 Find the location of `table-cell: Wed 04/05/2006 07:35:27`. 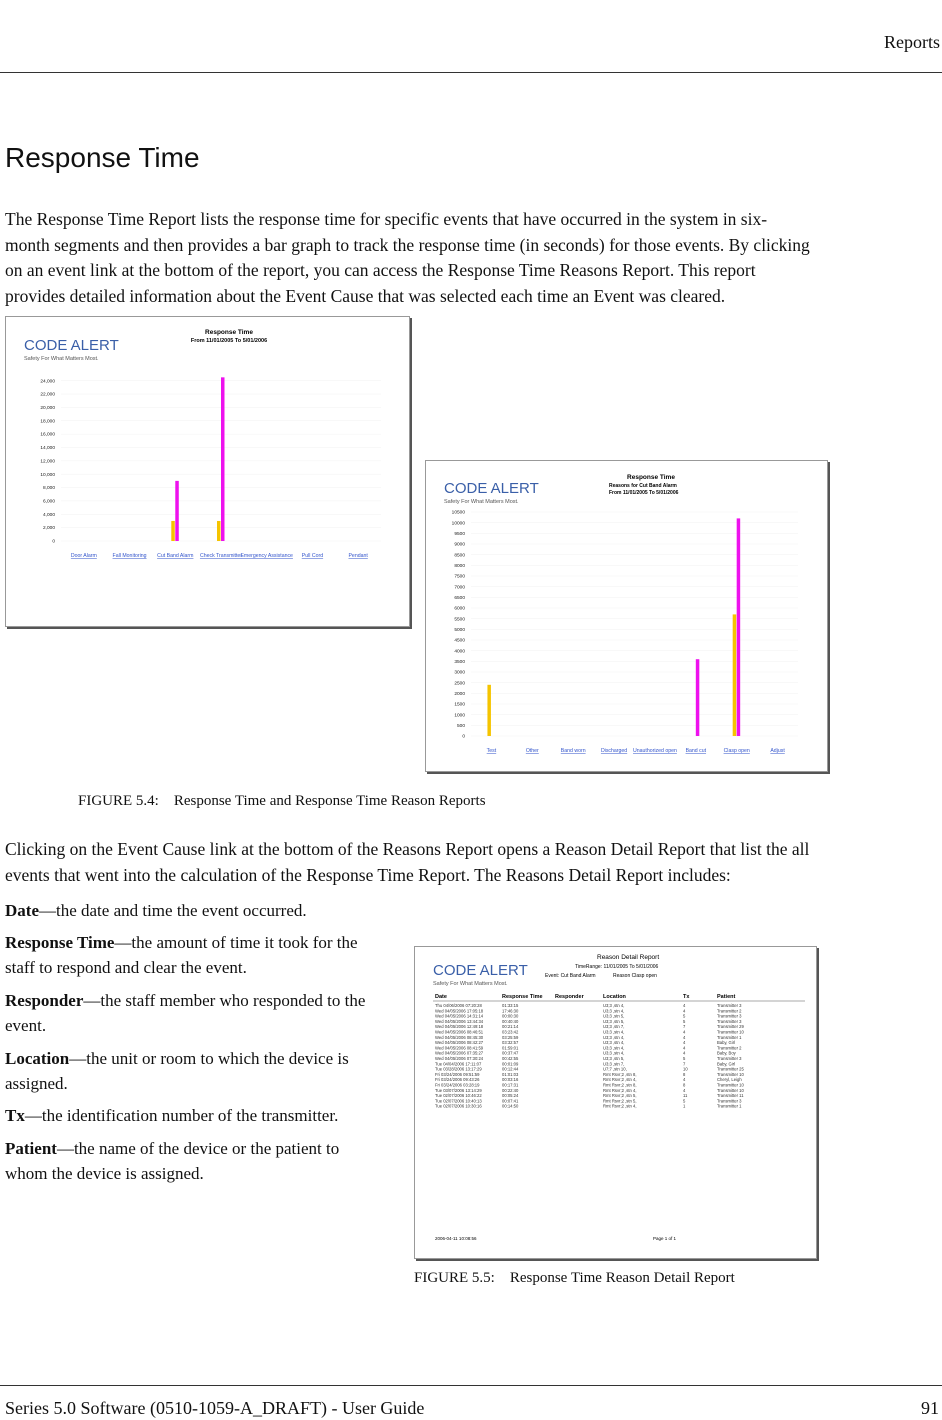

table-cell: Wed 04/05/2006 07:35:27 is located at coordinates (459, 1053).